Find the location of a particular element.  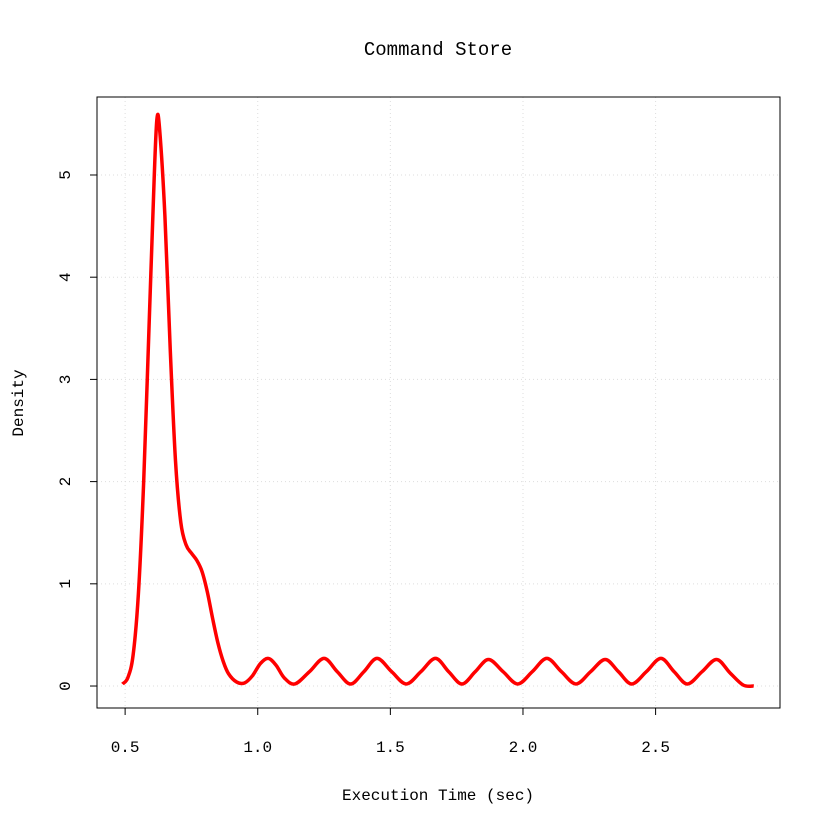

x-tick-label: 0.5 is located at coordinates (125, 748).